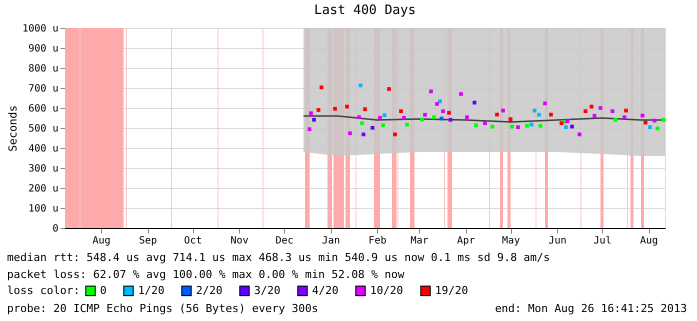 The height and width of the screenshot is (321, 697). I want to click on text: packet loss: 62.07 % avg 100.00 % max 0.00 % min 52.08 % now, so click(206, 274).